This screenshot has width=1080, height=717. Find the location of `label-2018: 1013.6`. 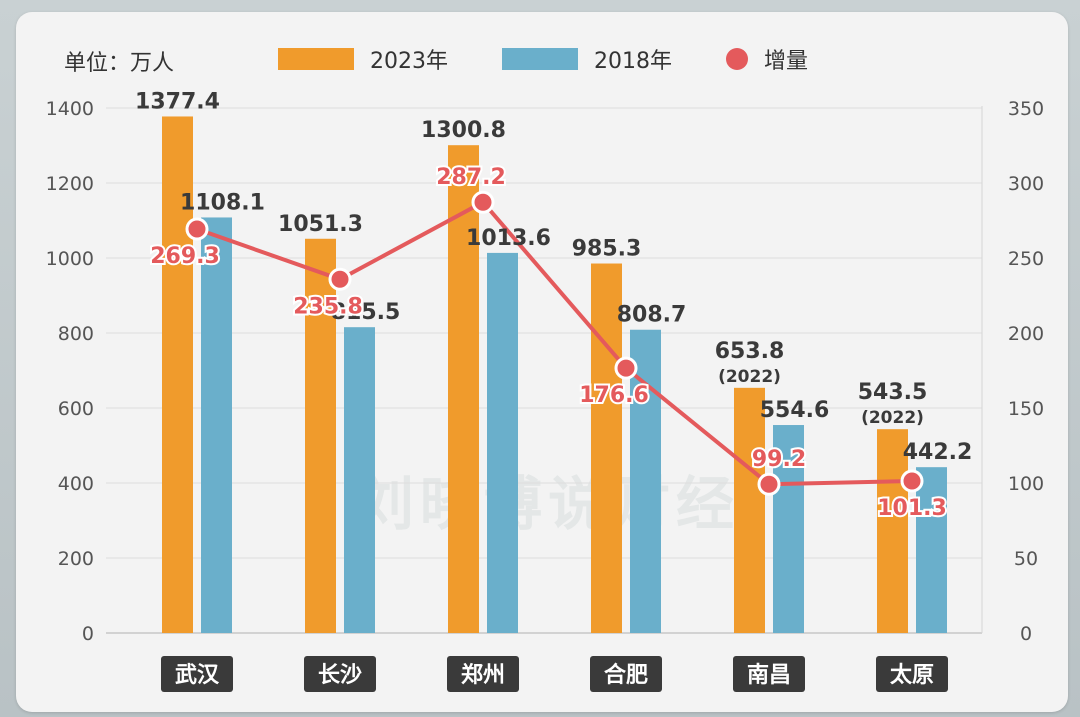

label-2018: 1013.6 is located at coordinates (508, 238).